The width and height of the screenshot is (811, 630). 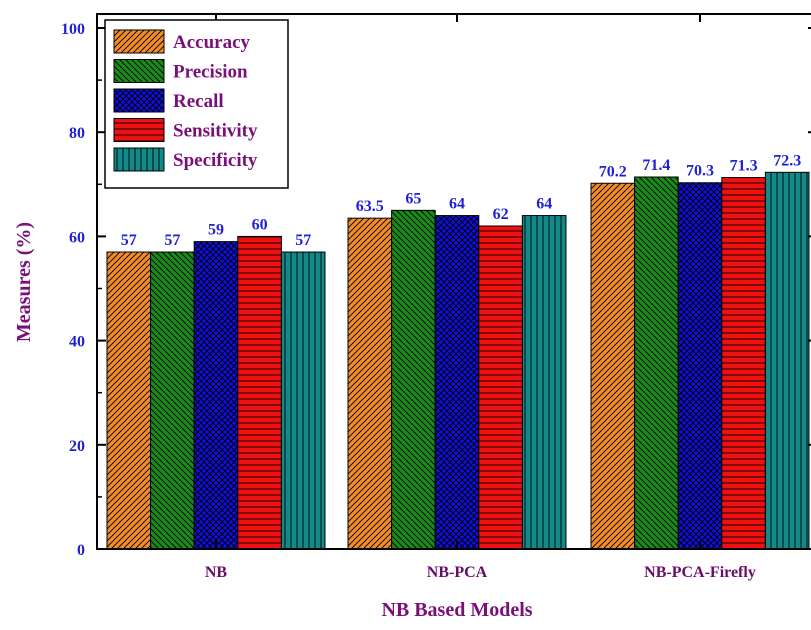 I want to click on bar-sensitivity-nb-pca-firefly, so click(x=743, y=363).